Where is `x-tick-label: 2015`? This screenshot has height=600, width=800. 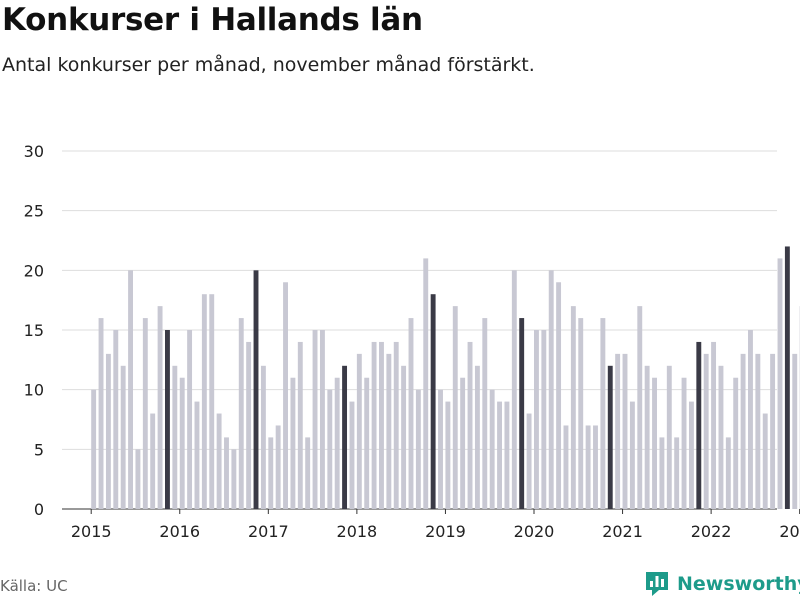
x-tick-label: 2015 is located at coordinates (91, 531).